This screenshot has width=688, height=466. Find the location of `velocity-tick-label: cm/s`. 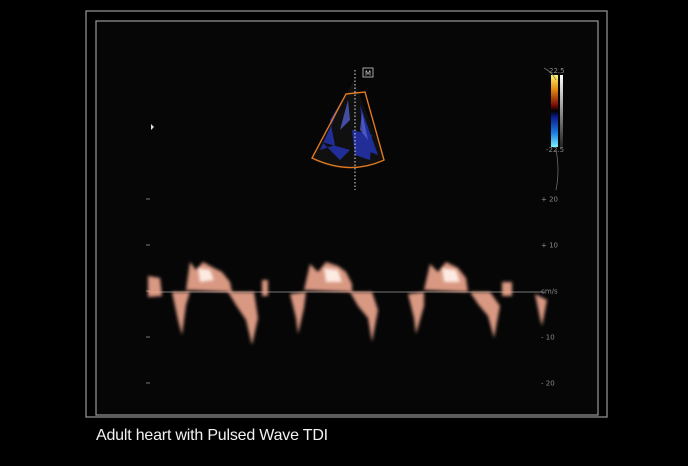

velocity-tick-label: cm/s is located at coordinates (549, 292).